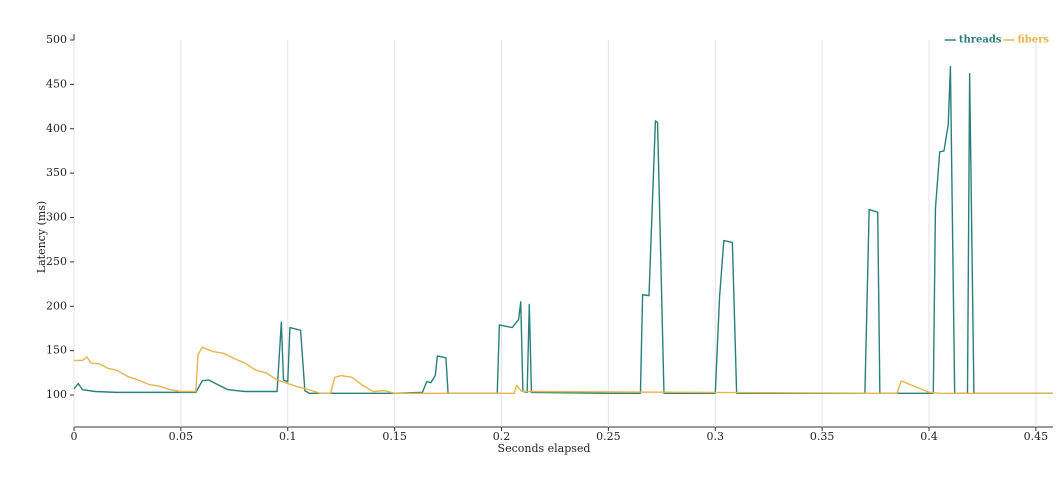 The width and height of the screenshot is (1061, 482). Describe the element at coordinates (56, 261) in the screenshot. I see `y-tick-label: 250` at that location.